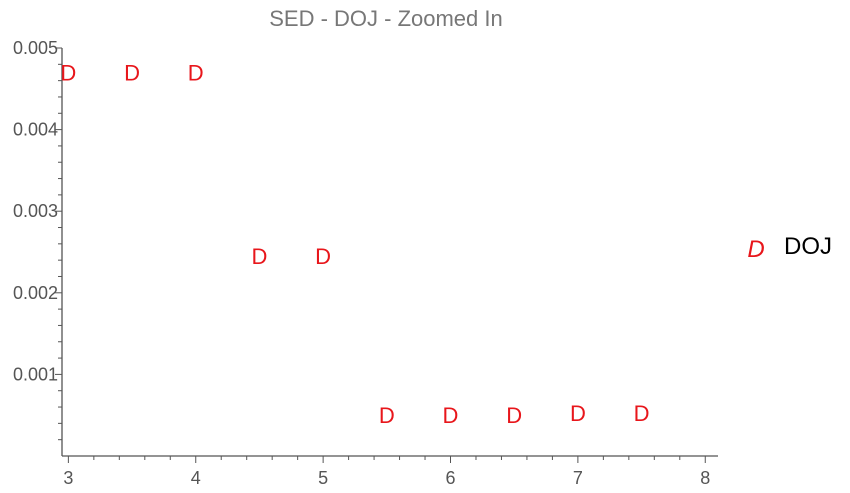  I want to click on y-axis-ticks: 0.001 0.002 0.003 0.004 0.005, so click(37, 239).